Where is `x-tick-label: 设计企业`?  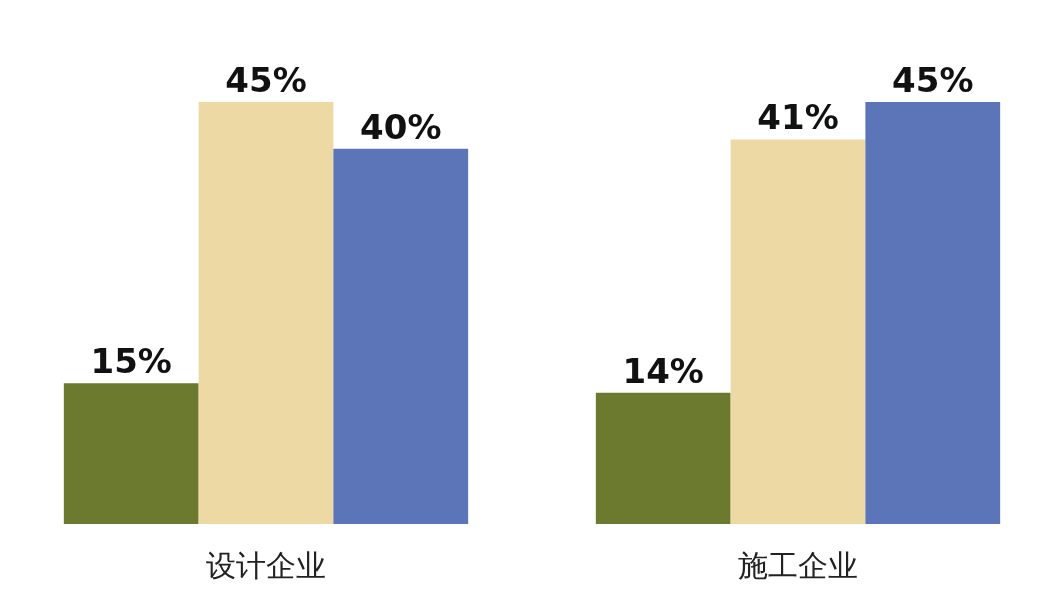
x-tick-label: 设计企业 is located at coordinates (266, 565).